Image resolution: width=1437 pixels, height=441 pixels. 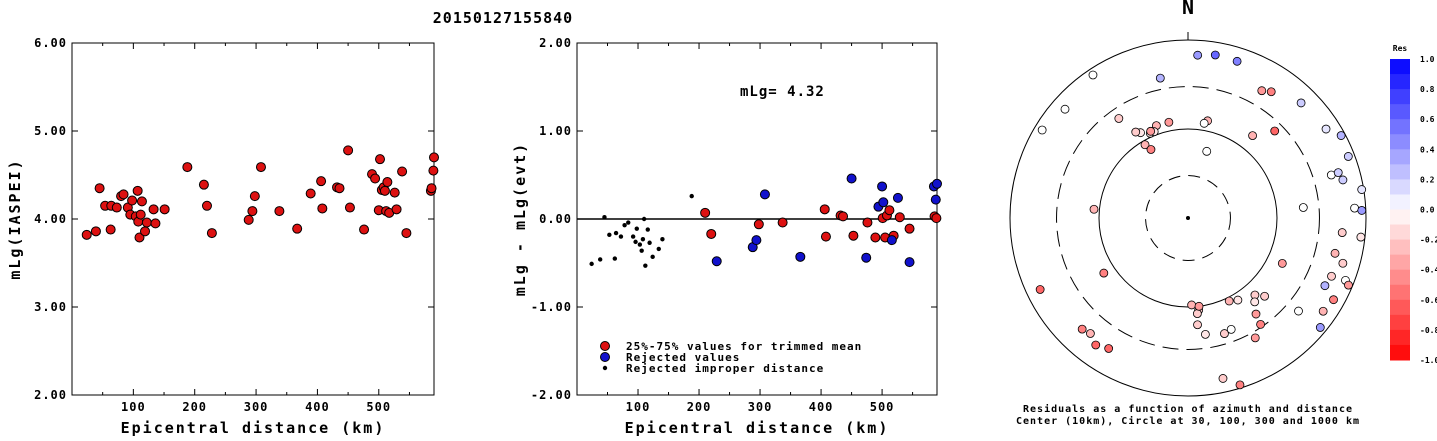 What do you see at coordinates (1188, 9) in the screenshot?
I see `north-label: N` at bounding box center [1188, 9].